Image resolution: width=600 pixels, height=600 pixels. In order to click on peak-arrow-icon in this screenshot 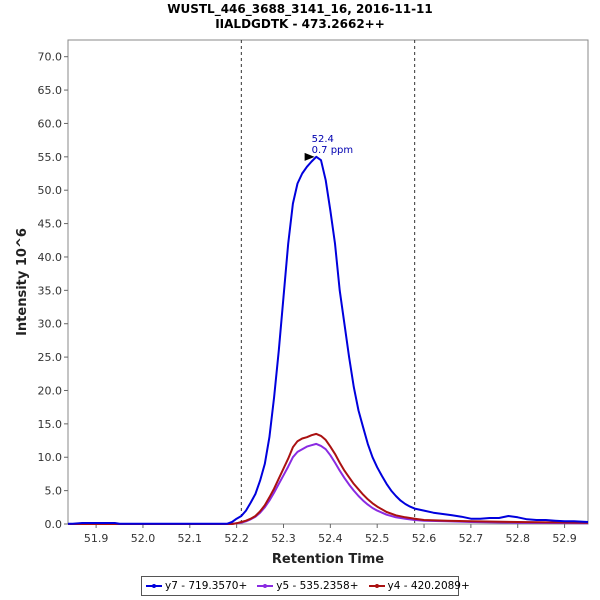, I will do `click(309, 156)`.